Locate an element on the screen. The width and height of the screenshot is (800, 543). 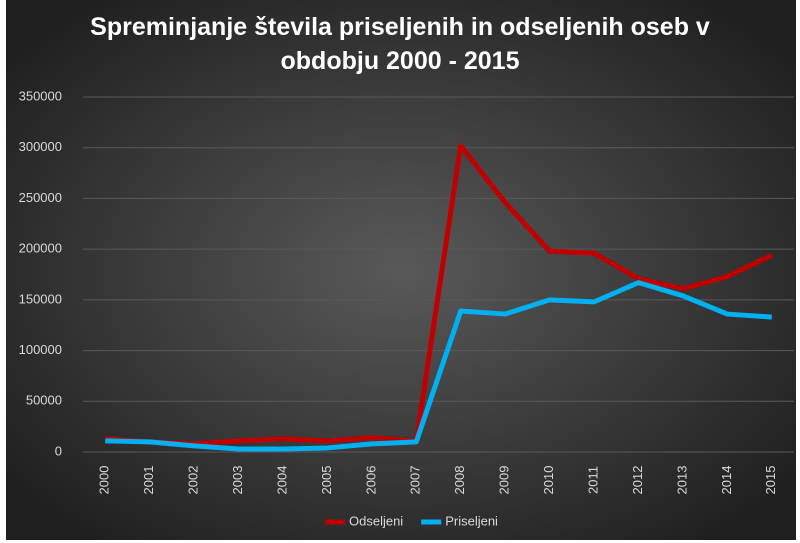
x-tick-label: 2001 is located at coordinates (148, 480).